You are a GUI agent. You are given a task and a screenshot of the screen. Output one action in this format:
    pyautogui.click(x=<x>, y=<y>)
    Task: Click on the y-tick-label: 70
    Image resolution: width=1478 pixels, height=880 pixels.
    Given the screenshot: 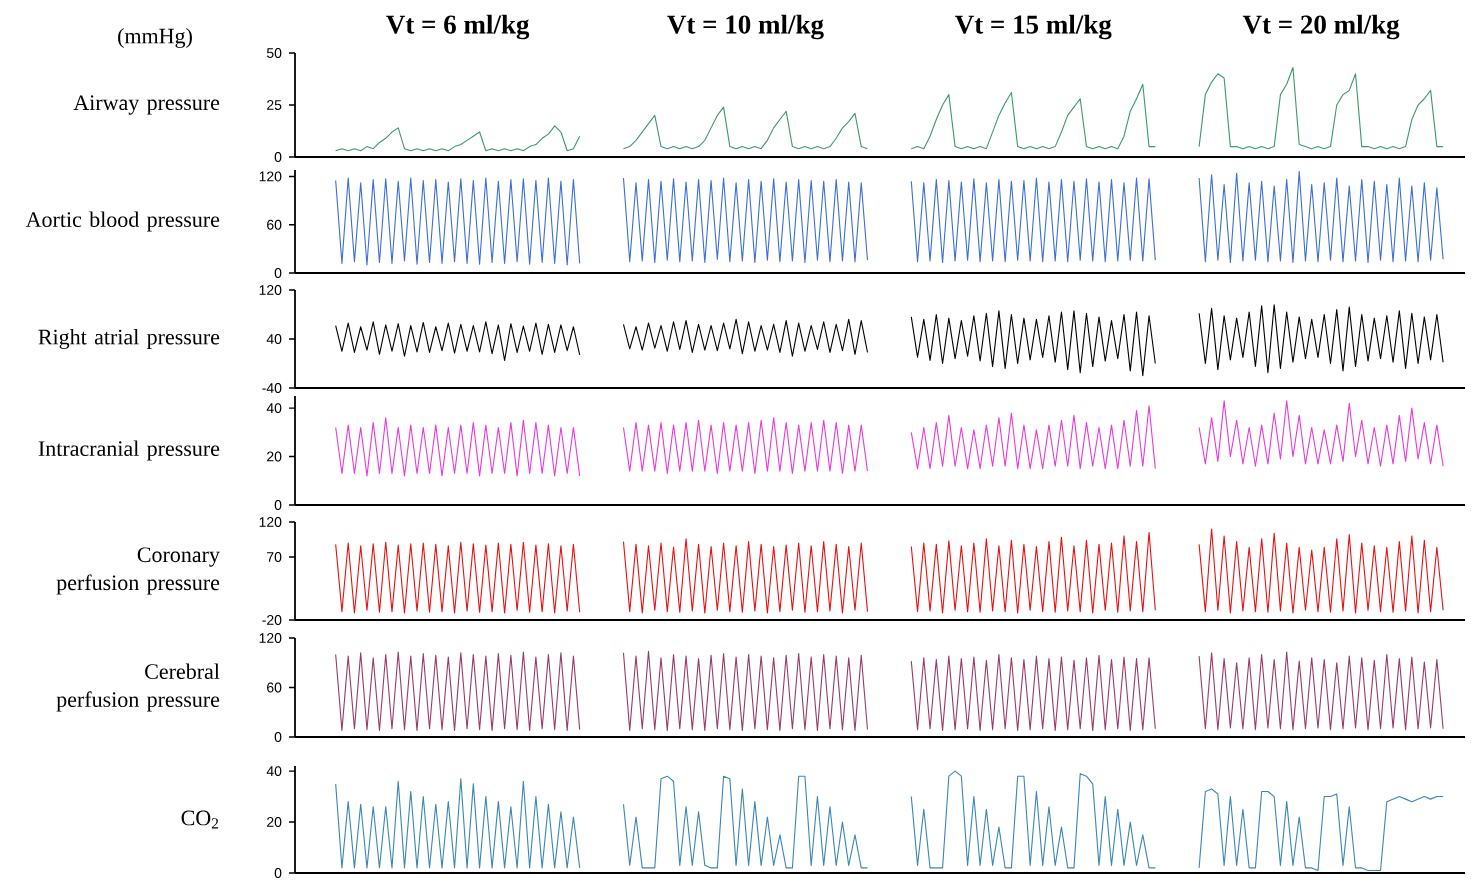 What is the action you would take?
    pyautogui.click(x=274, y=557)
    